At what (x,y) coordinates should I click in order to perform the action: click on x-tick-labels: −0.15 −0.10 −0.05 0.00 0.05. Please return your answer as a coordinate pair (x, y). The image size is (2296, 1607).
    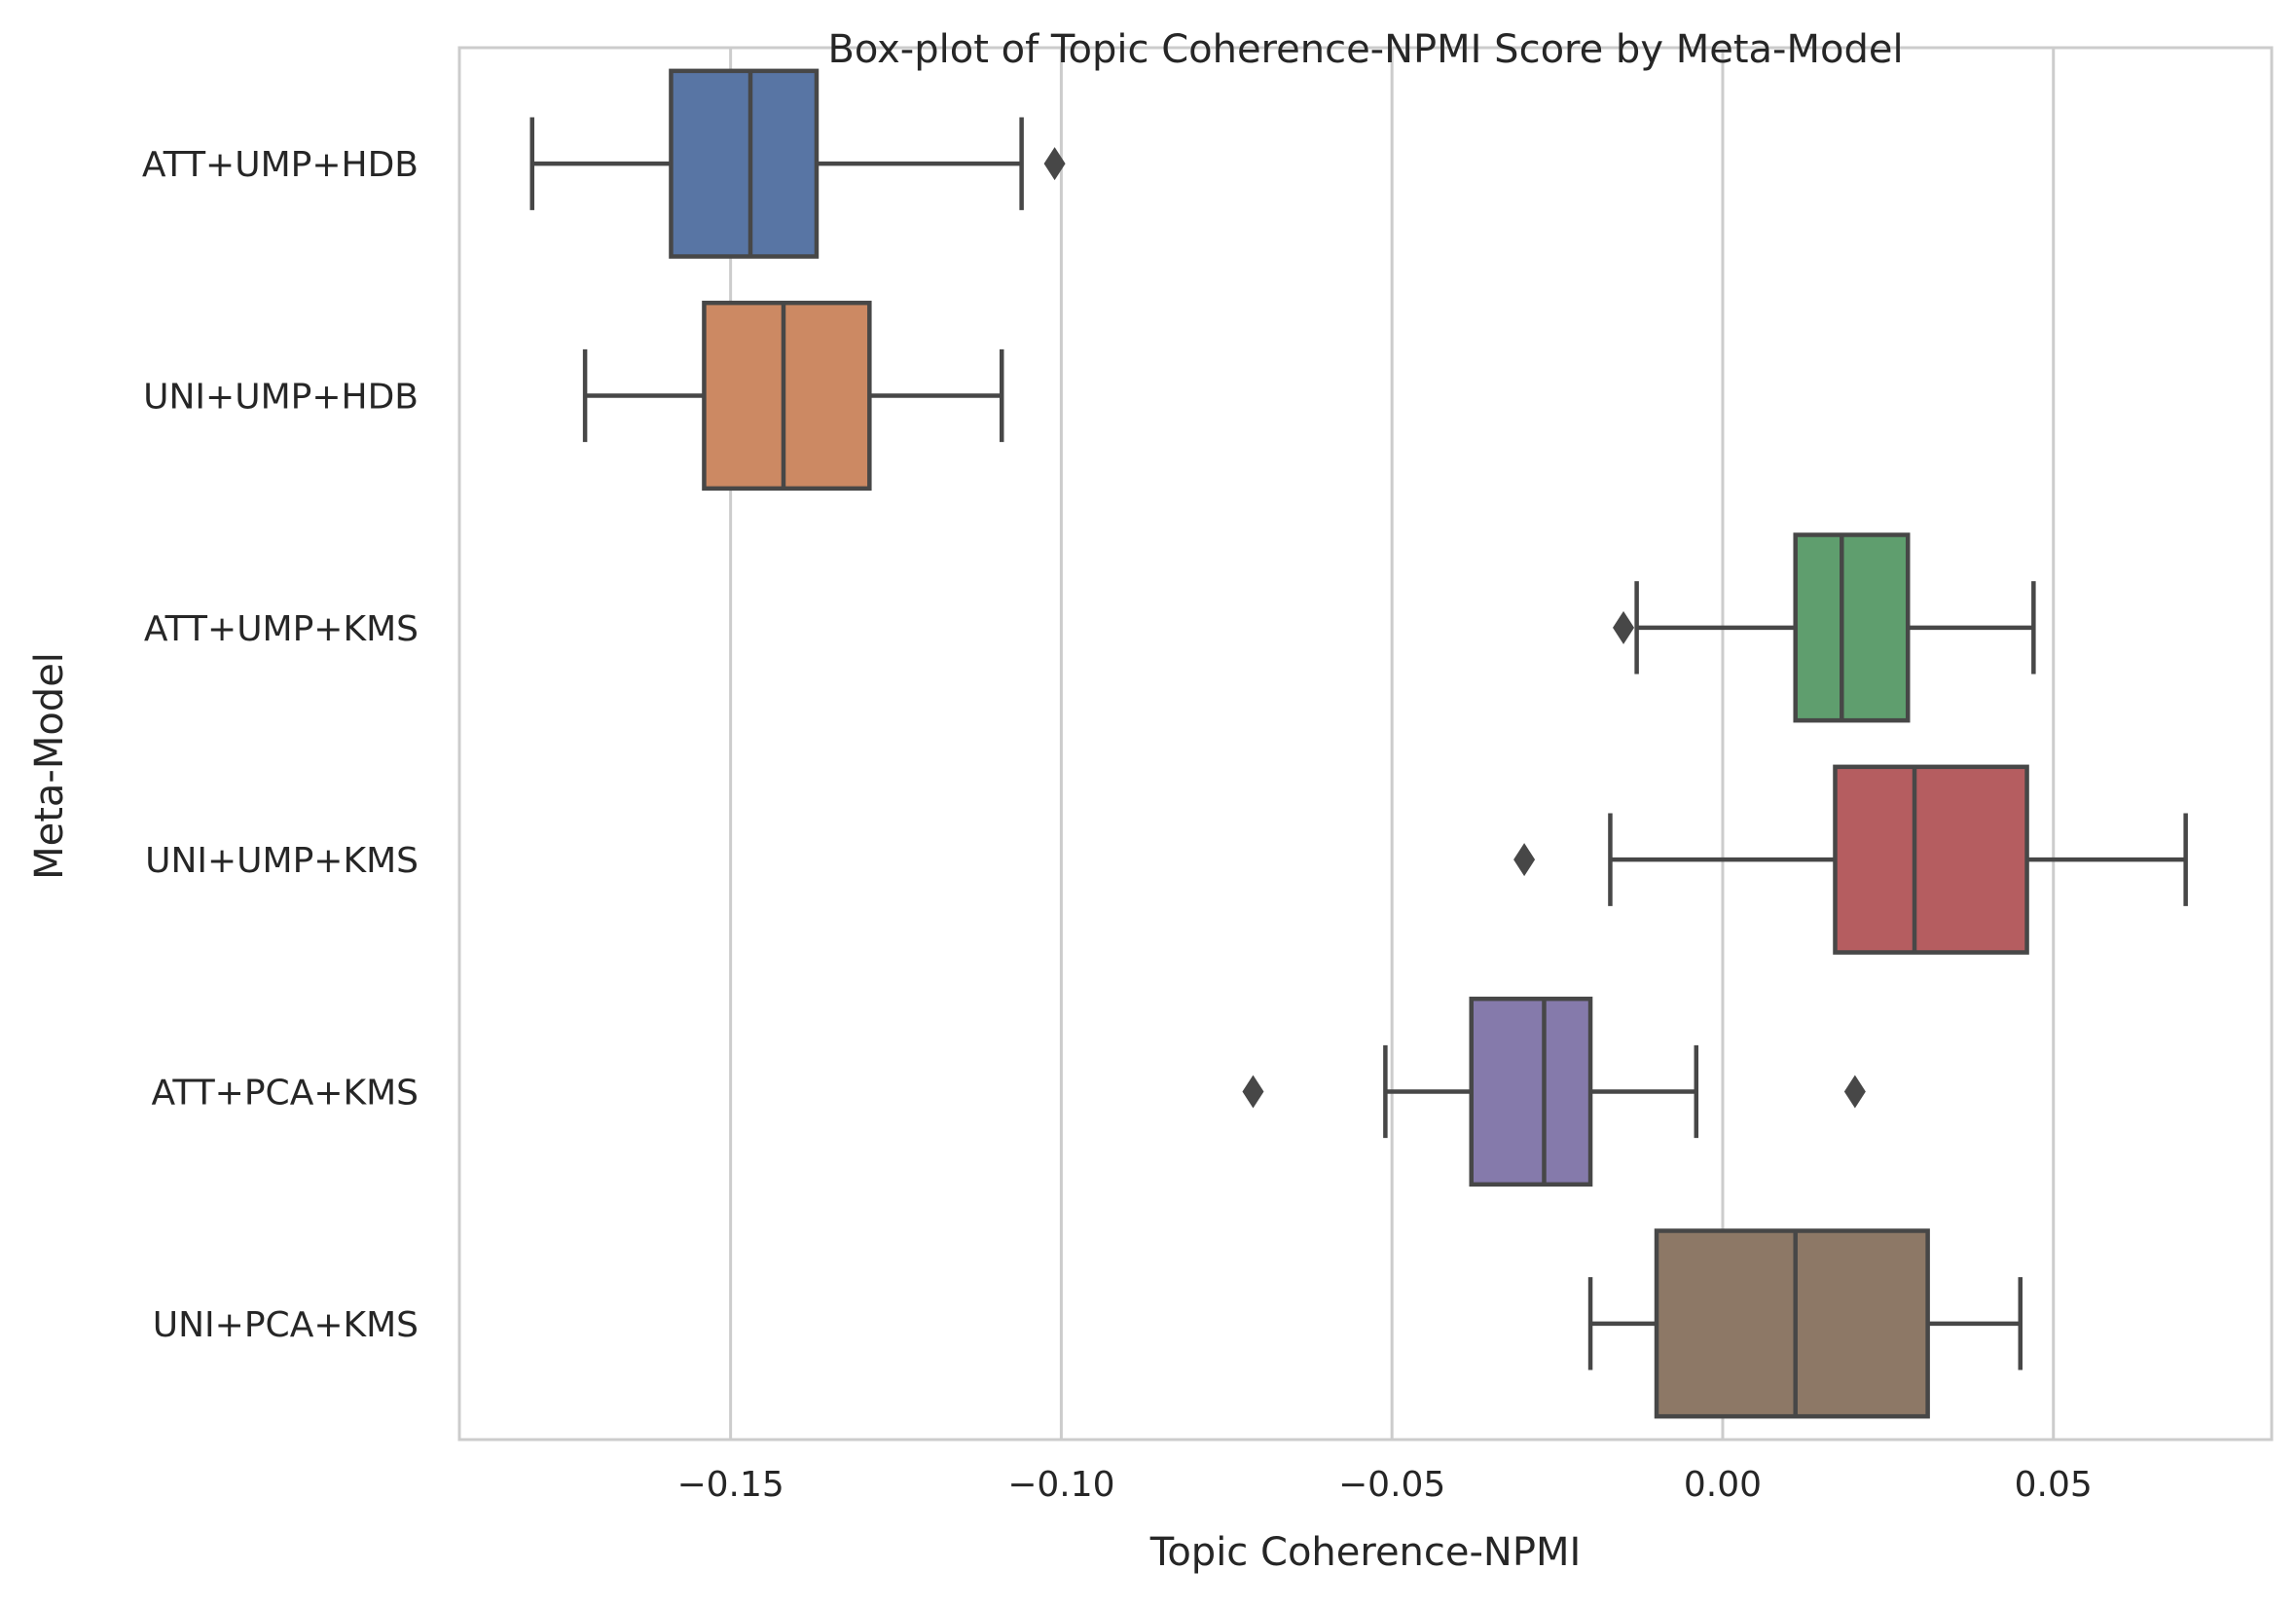
    Looking at the image, I should click on (1384, 1485).